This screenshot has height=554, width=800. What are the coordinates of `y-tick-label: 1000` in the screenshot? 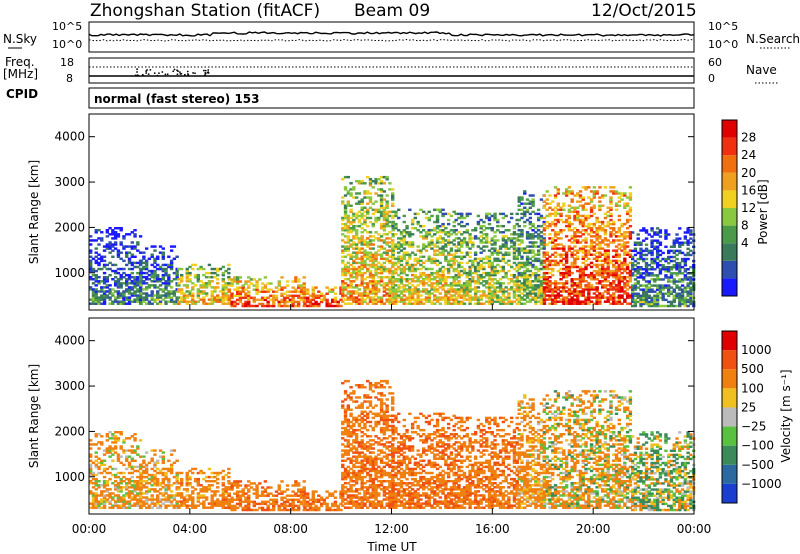 It's located at (69, 273).